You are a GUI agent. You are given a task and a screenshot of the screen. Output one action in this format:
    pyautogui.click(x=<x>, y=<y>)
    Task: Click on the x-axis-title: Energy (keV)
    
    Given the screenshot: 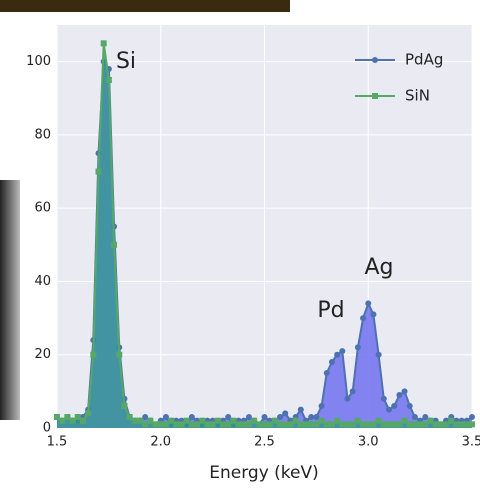 What is the action you would take?
    pyautogui.click(x=264, y=473)
    